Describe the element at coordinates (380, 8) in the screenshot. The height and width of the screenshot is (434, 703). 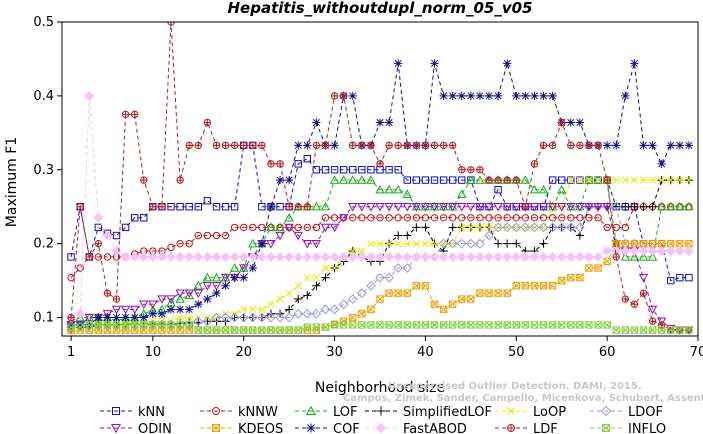
I see `chart-title: Hepatitis_withoutdupl_norm_05_v05` at that location.